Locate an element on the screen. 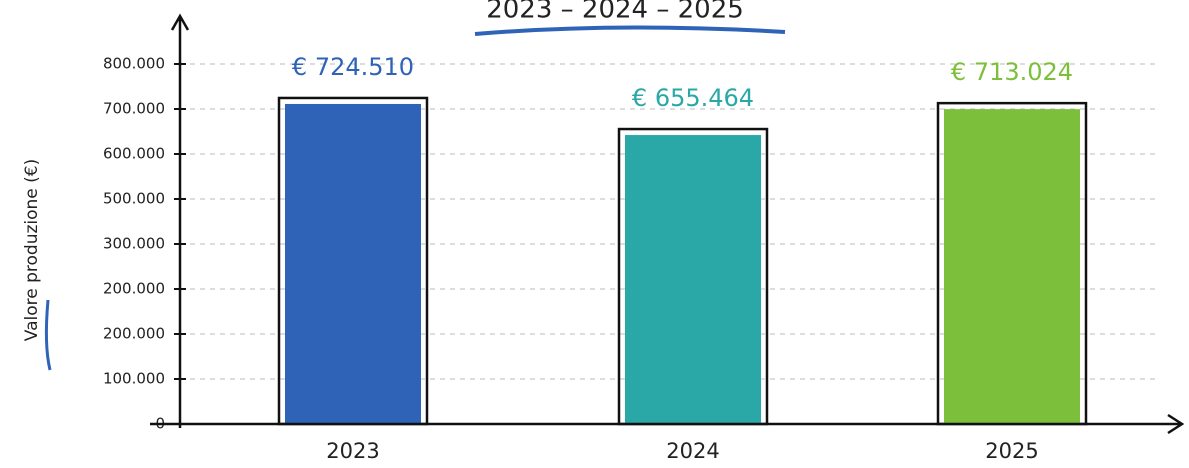 This screenshot has width=1189, height=468. value-label: € 724.510 is located at coordinates (353, 67).